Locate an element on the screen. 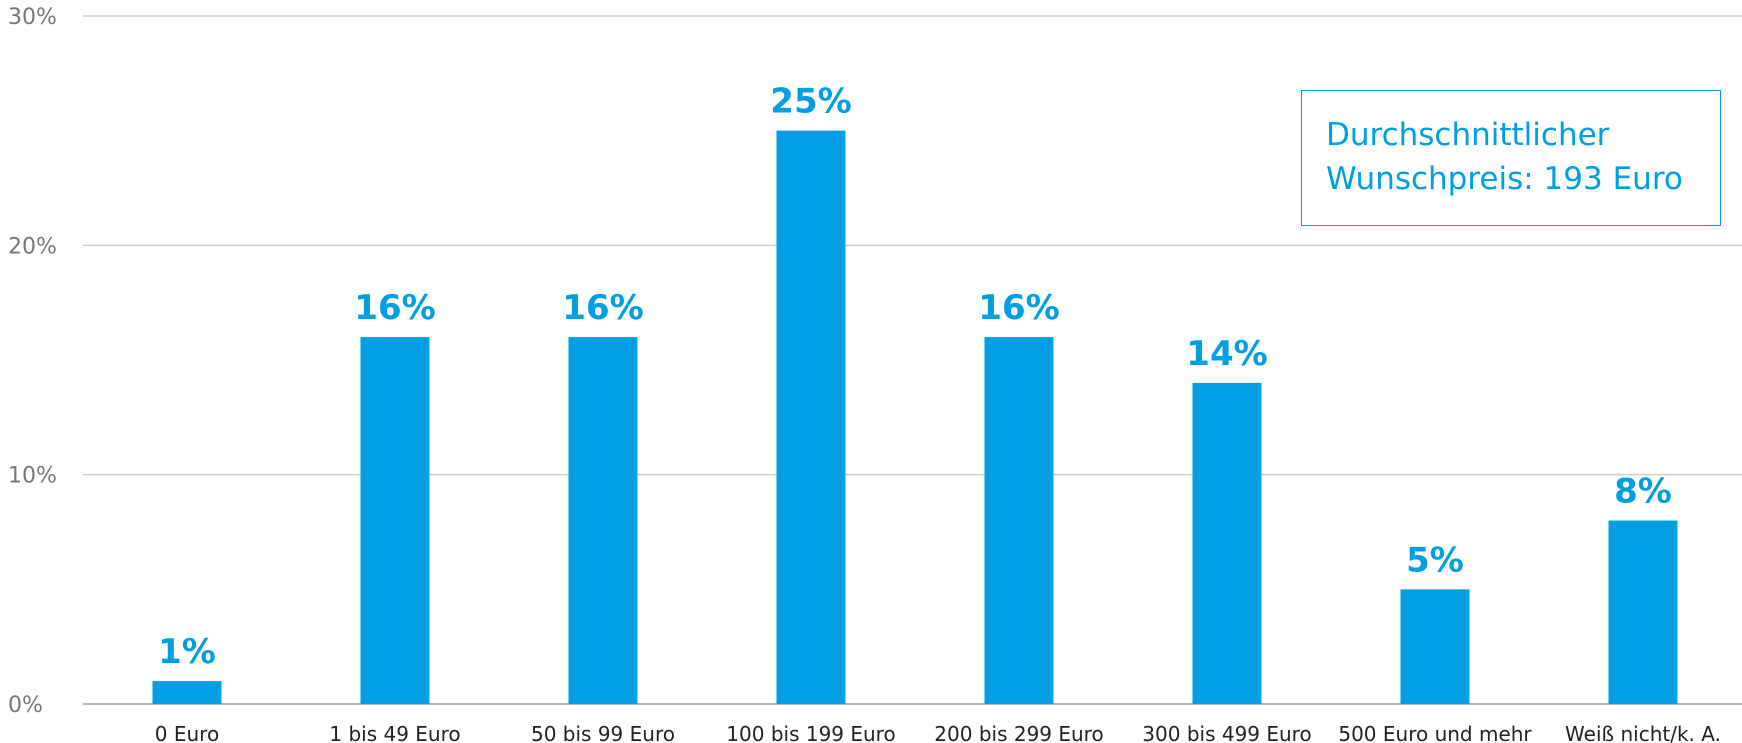  category-label: 200 bis 299 Euro is located at coordinates (1018, 732).